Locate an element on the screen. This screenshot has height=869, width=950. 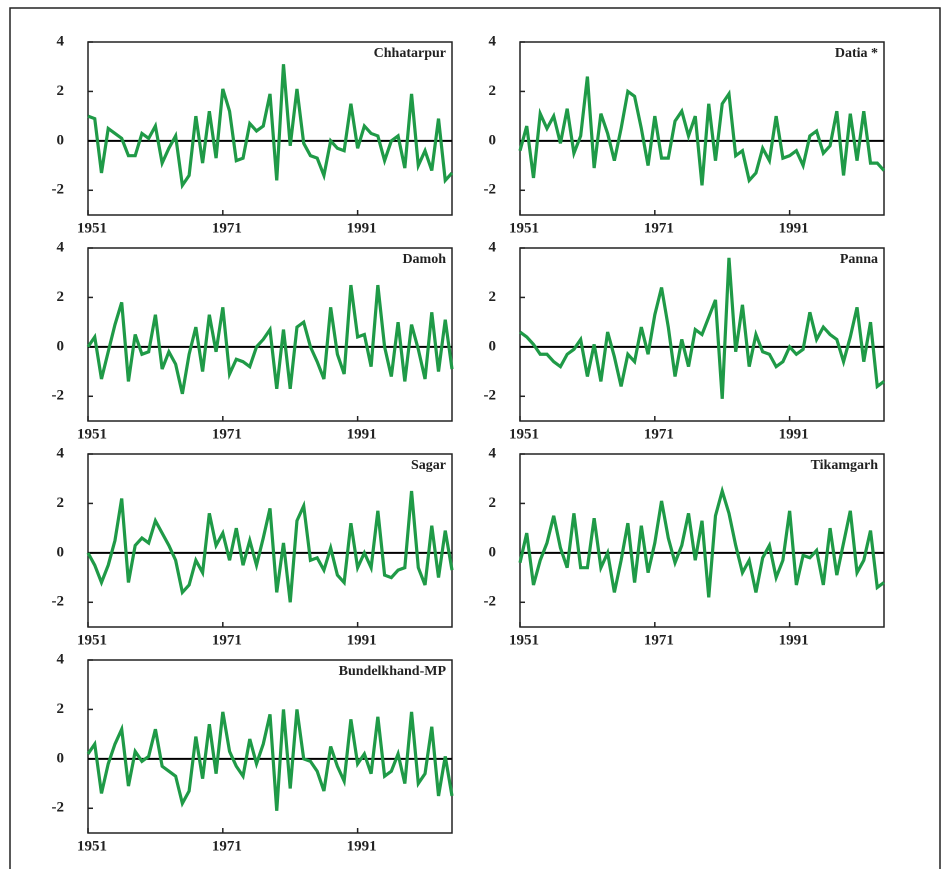
chart-title: Damoh is located at coordinates (424, 259).